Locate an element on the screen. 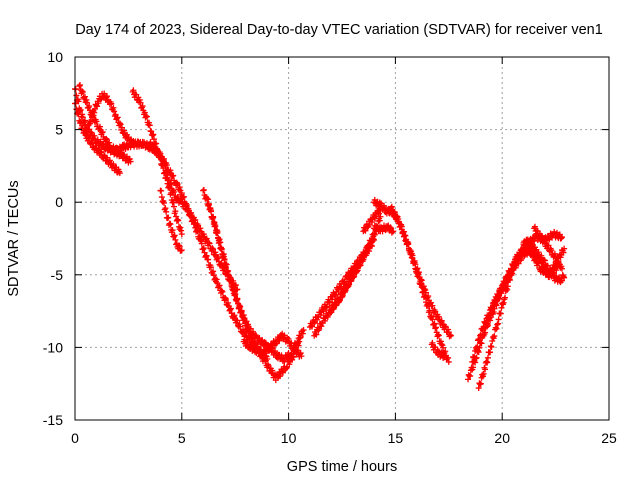 This screenshot has height=480, width=640. x-tick-label: 5 is located at coordinates (182, 438).